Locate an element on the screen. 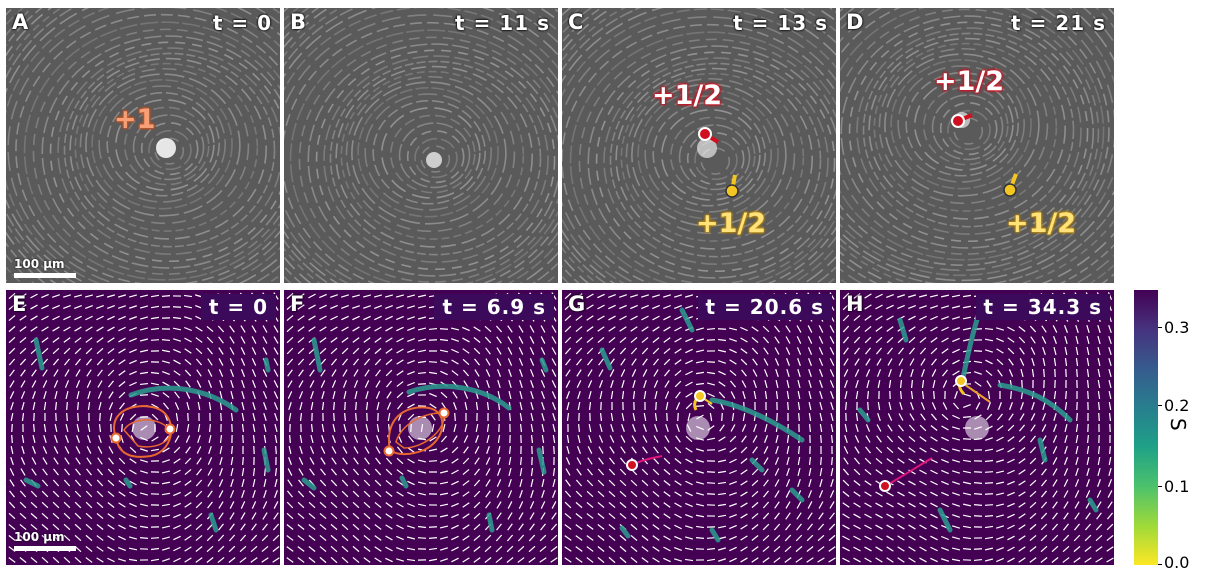 The width and height of the screenshot is (1216, 572). colorbar is located at coordinates (1146, 427).